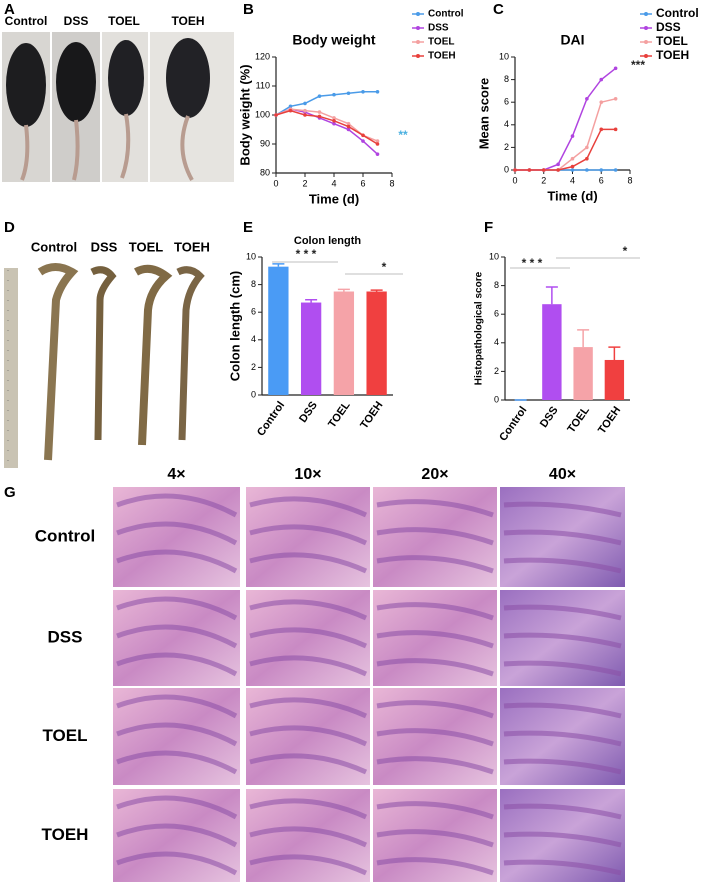 This screenshot has height=885, width=709. I want to click on x-tick-label: 0, so click(275, 183).